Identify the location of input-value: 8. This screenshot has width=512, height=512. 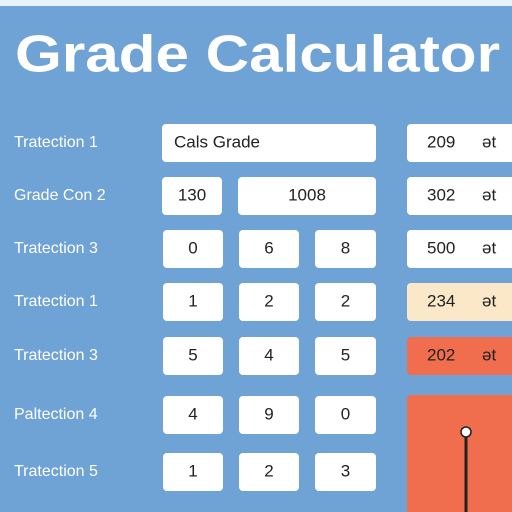
(345, 247).